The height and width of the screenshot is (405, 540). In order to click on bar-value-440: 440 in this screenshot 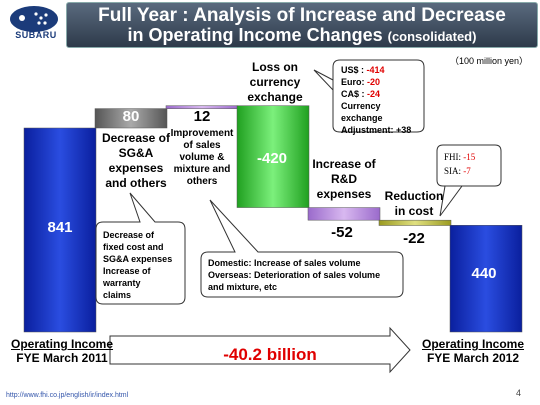, I will do `click(484, 273)`.